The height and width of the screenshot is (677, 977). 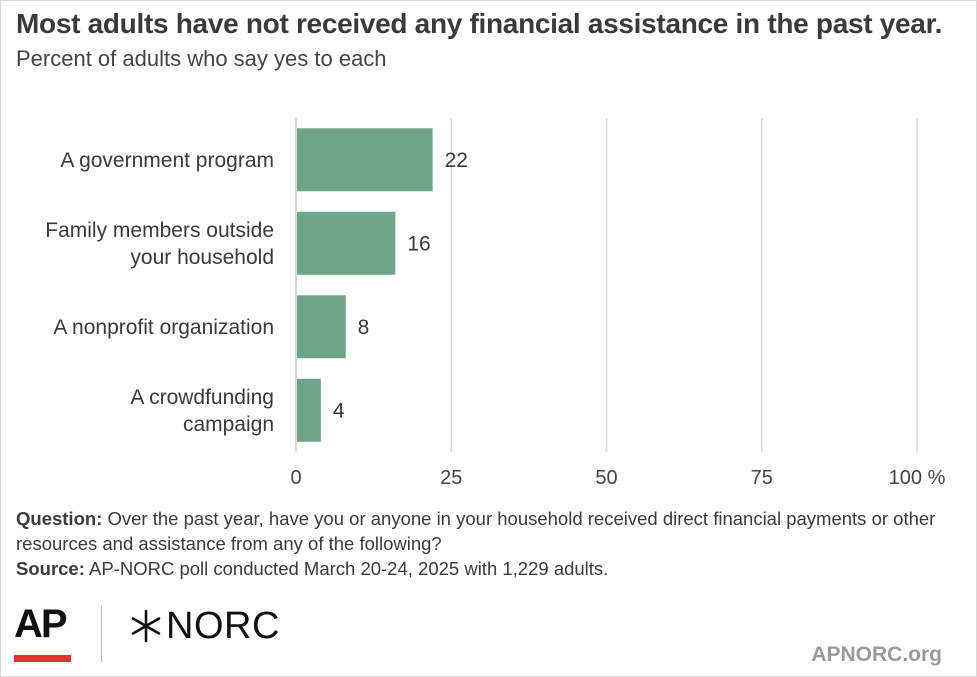 What do you see at coordinates (451, 478) in the screenshot?
I see `x-tick-label: 25` at bounding box center [451, 478].